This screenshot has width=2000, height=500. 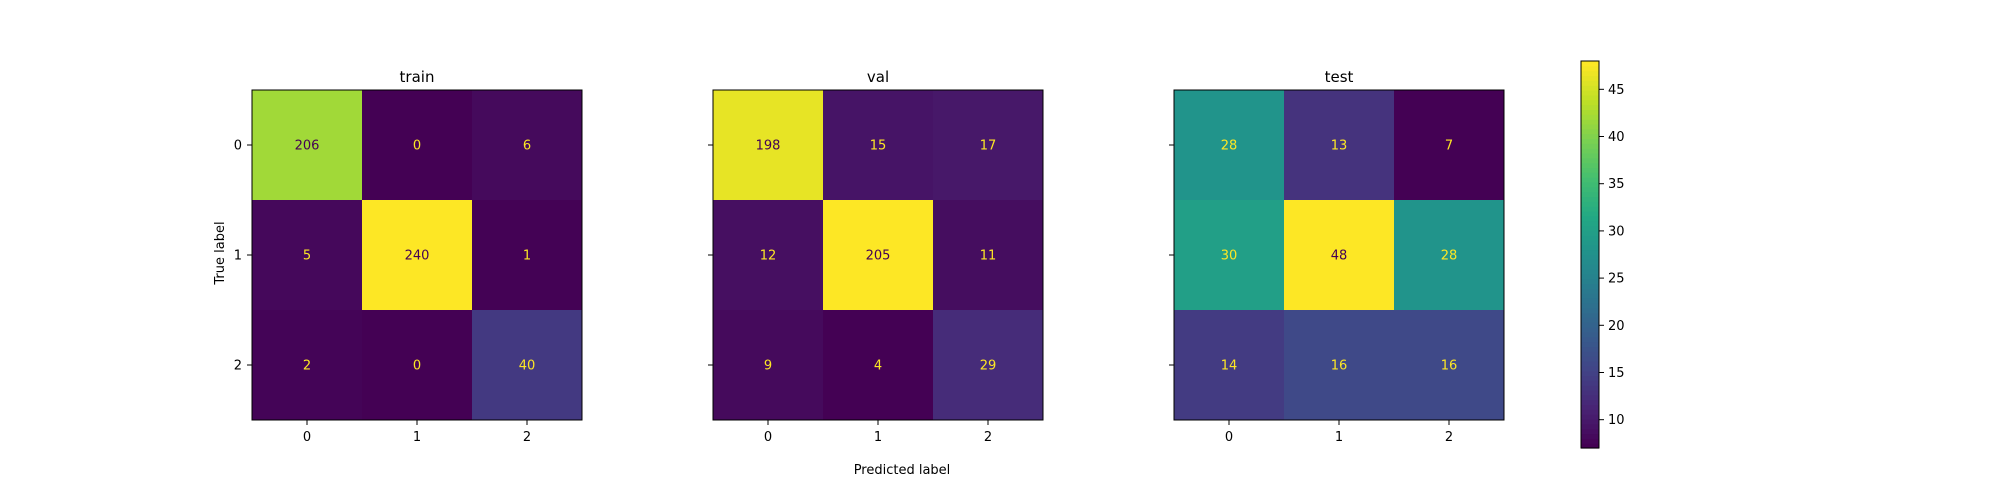 What do you see at coordinates (878, 437) in the screenshot?
I see `x-tick-label-val-1: 1` at bounding box center [878, 437].